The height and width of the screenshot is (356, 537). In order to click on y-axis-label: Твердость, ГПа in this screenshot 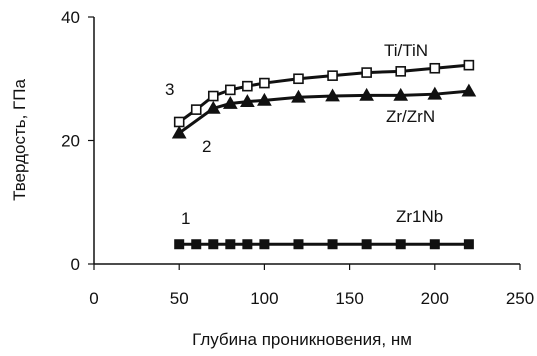, I will do `click(19, 140)`.